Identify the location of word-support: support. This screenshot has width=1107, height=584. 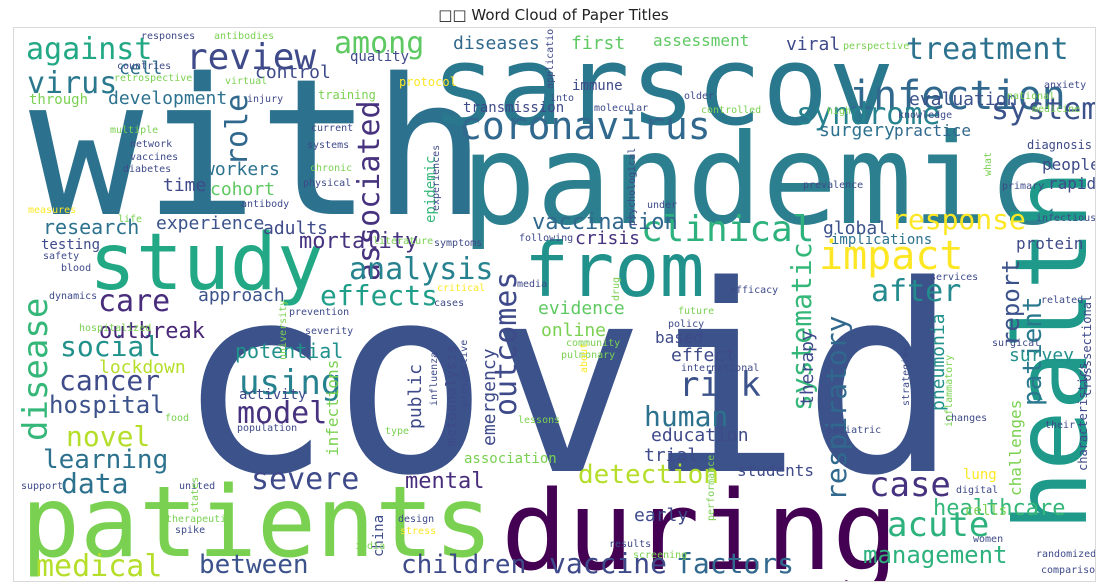
(42, 486).